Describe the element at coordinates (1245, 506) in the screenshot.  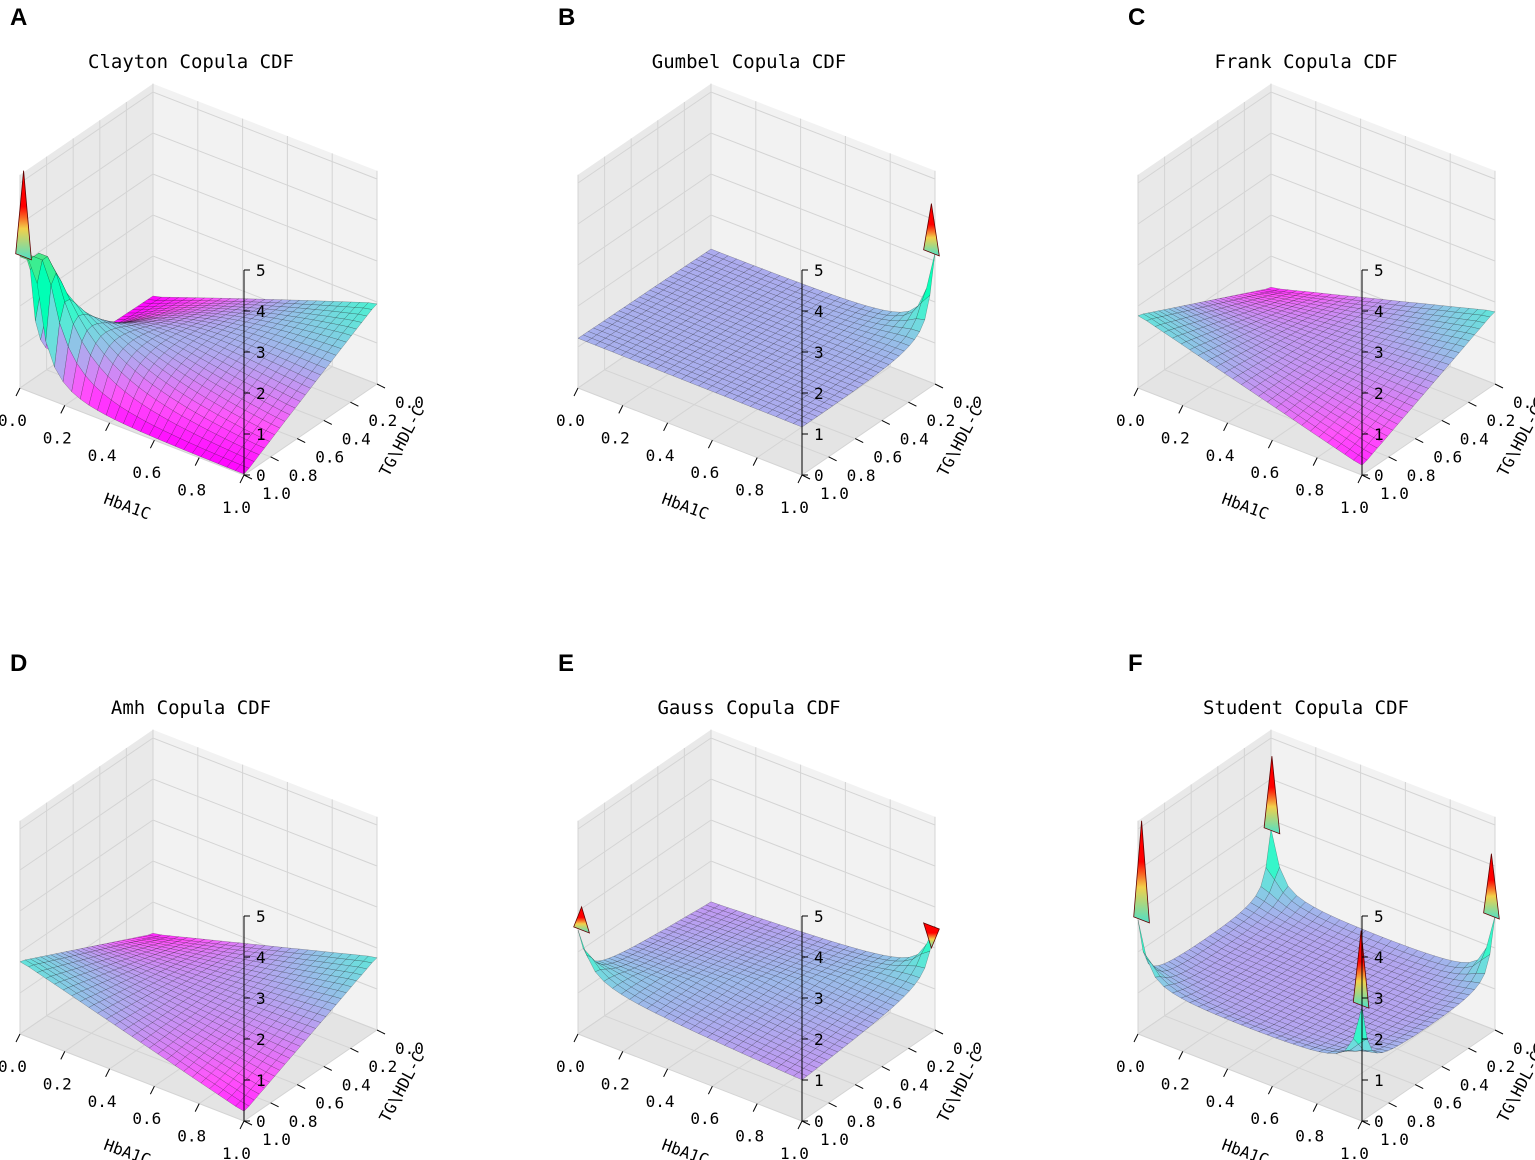
I see `x-axis-label: HbA1C` at that location.